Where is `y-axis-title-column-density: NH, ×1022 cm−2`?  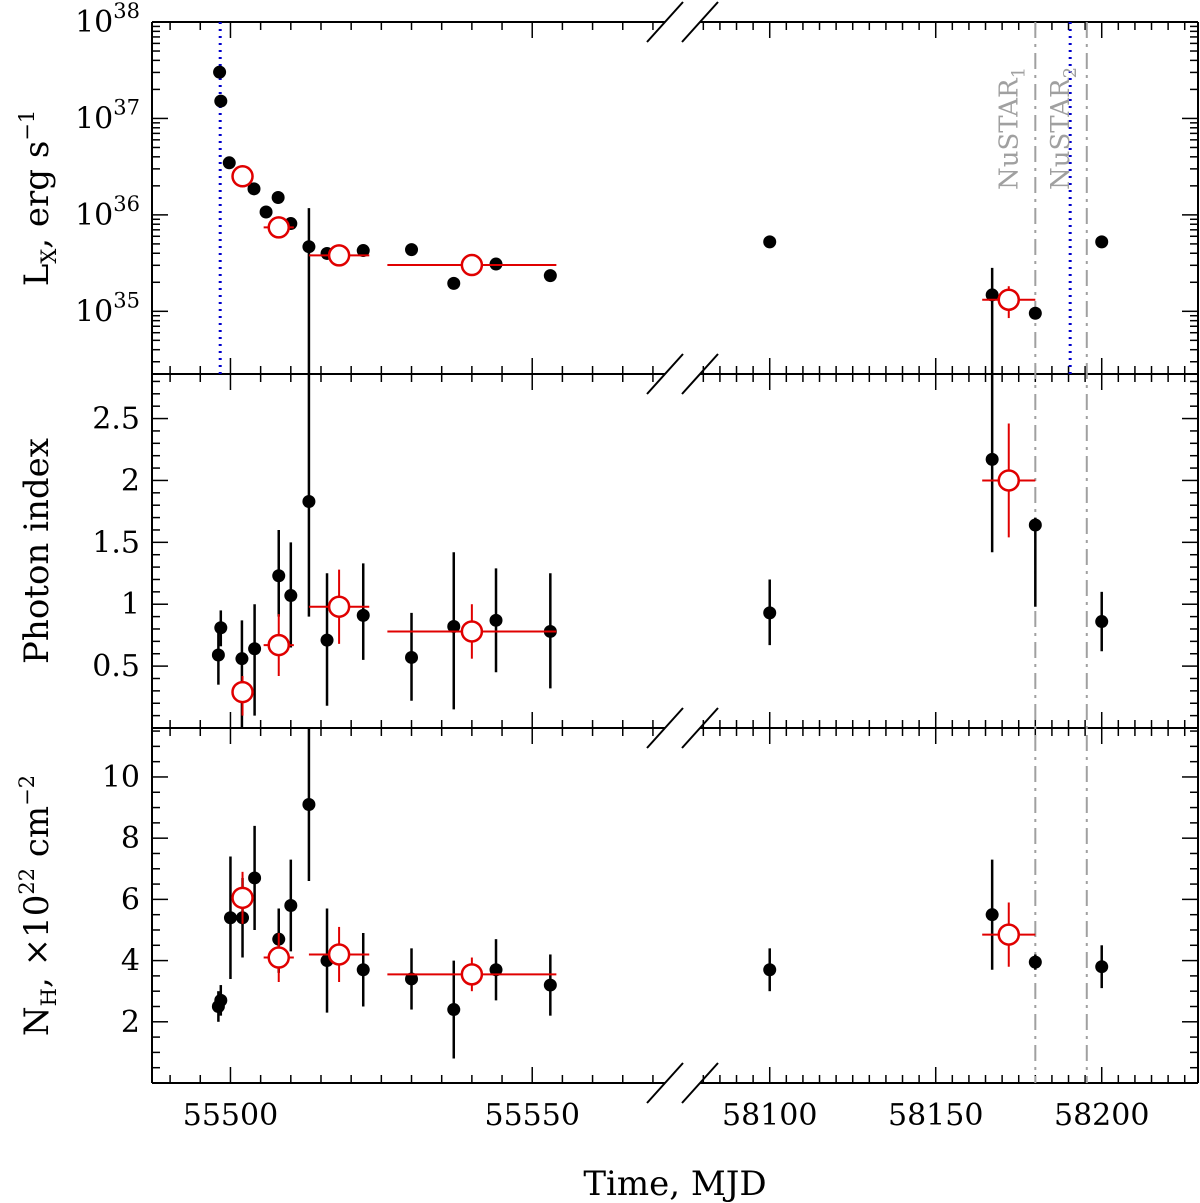
y-axis-title-column-density: NH, ×1022 cm−2 is located at coordinates (38, 905).